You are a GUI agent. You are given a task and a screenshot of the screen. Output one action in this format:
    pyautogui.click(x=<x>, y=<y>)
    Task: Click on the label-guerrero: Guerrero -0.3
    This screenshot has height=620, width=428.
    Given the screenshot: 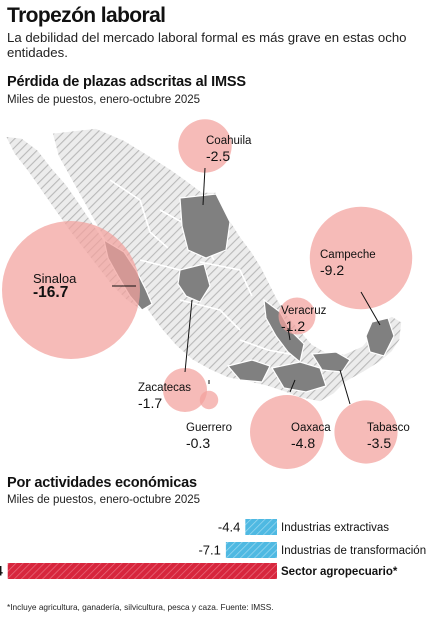 What is the action you would take?
    pyautogui.click(x=209, y=436)
    